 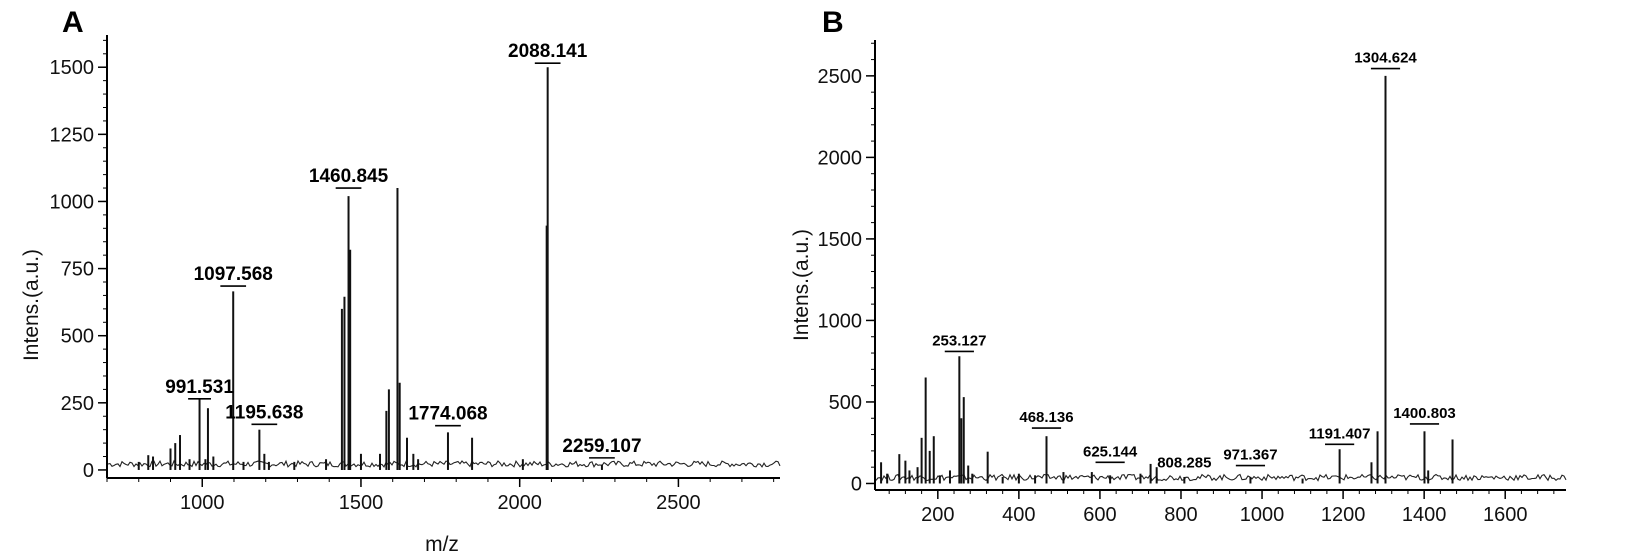 I want to click on panel-b-peak-label: 971.367, so click(x=1250, y=455).